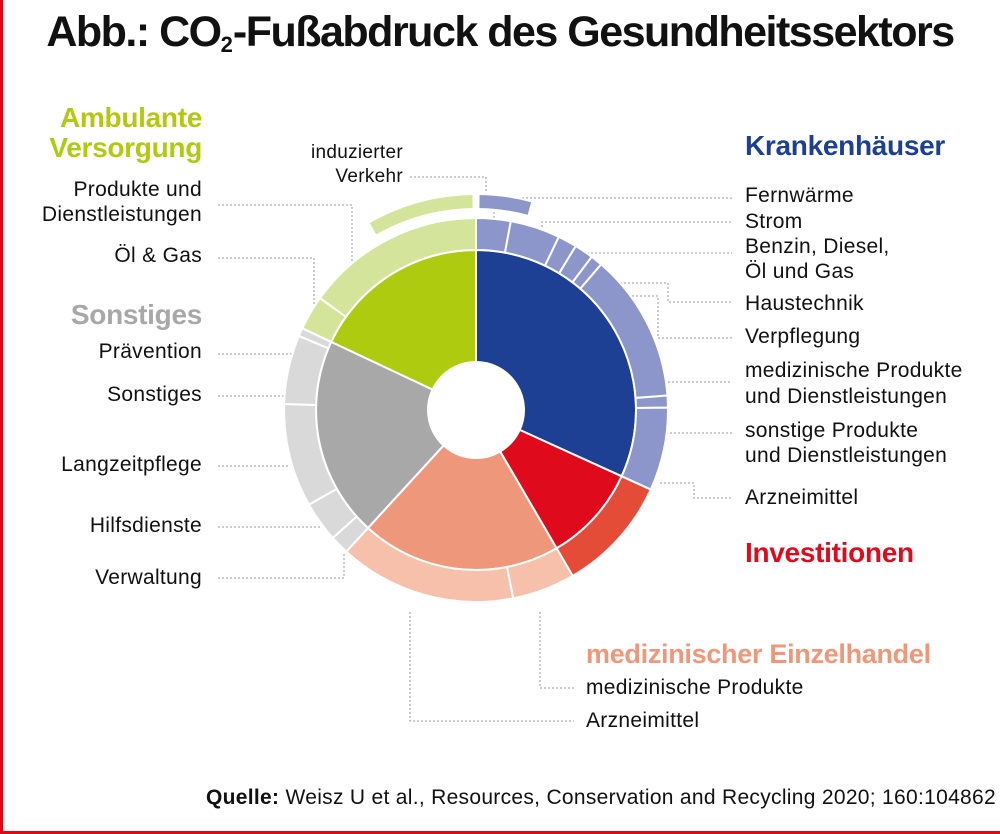 This screenshot has width=1000, height=834. Describe the element at coordinates (134, 32) in the screenshot. I see `title-prefix: Abb.: CO` at that location.